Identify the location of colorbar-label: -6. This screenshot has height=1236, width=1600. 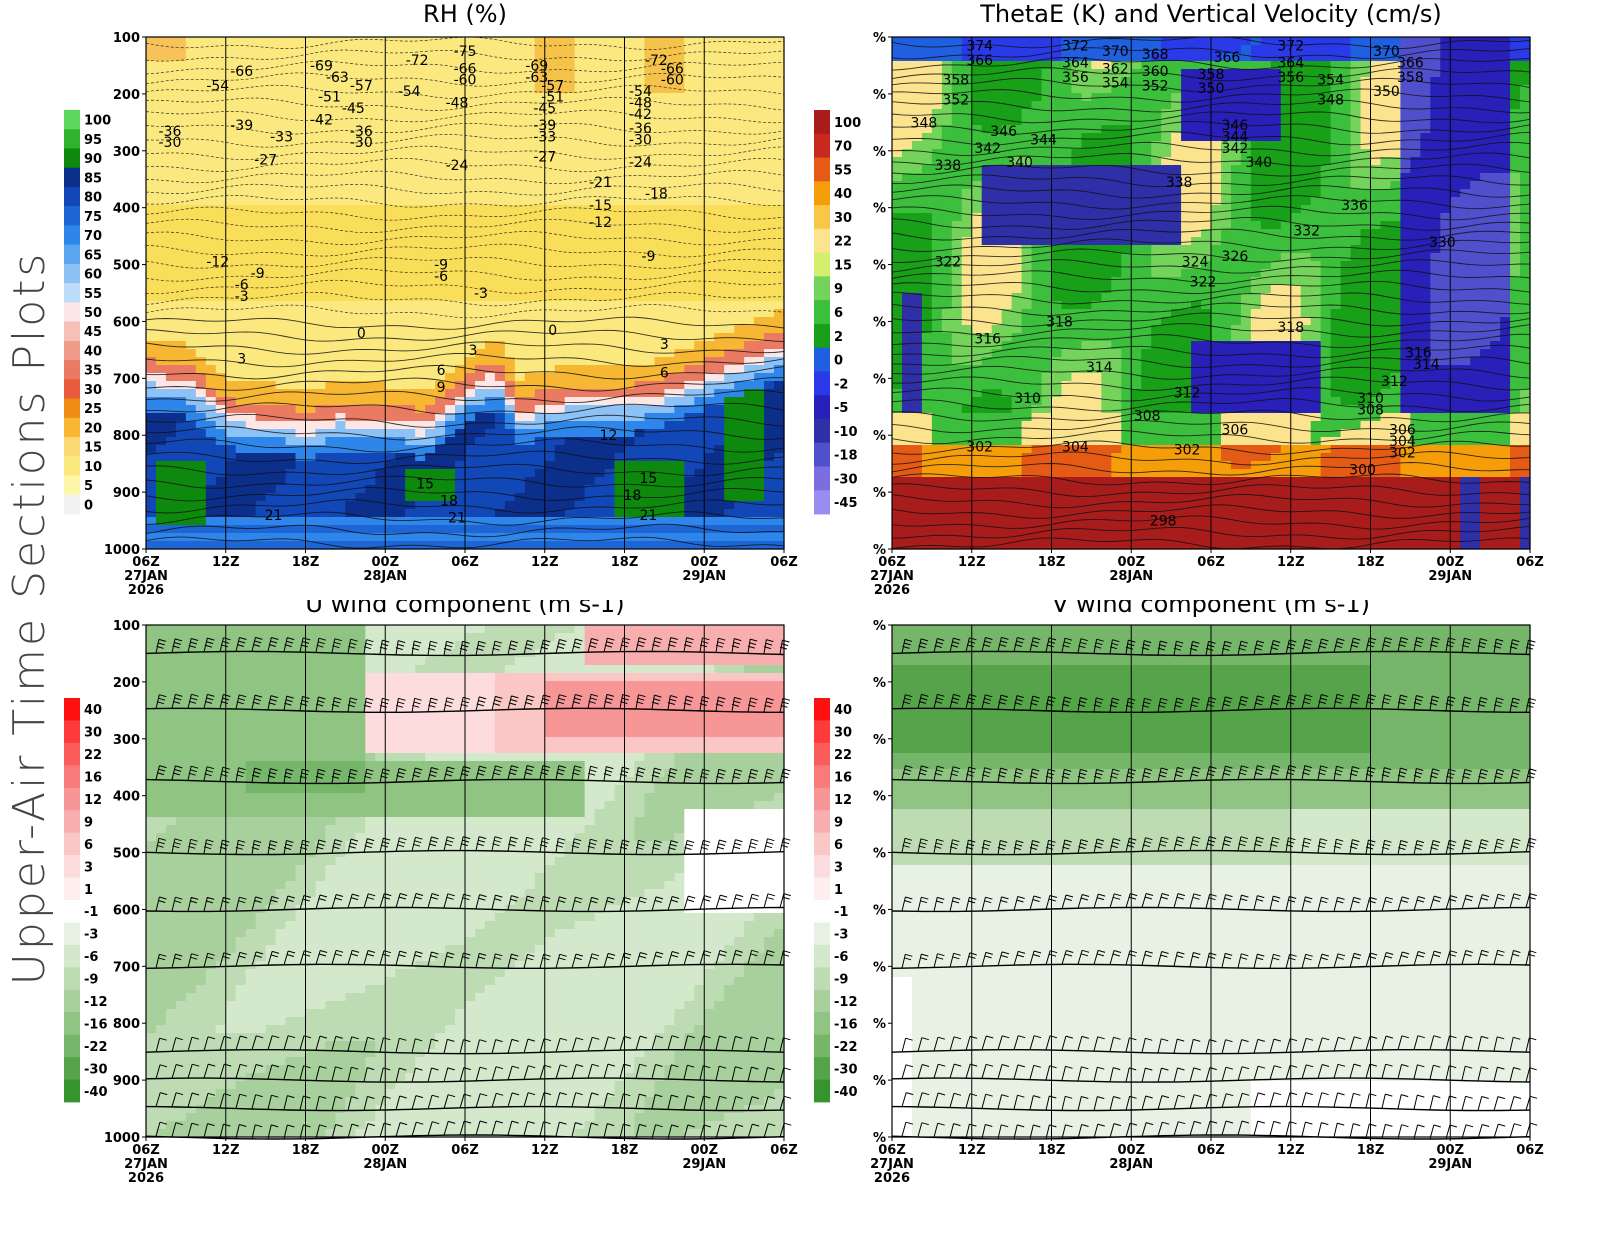
(91, 957).